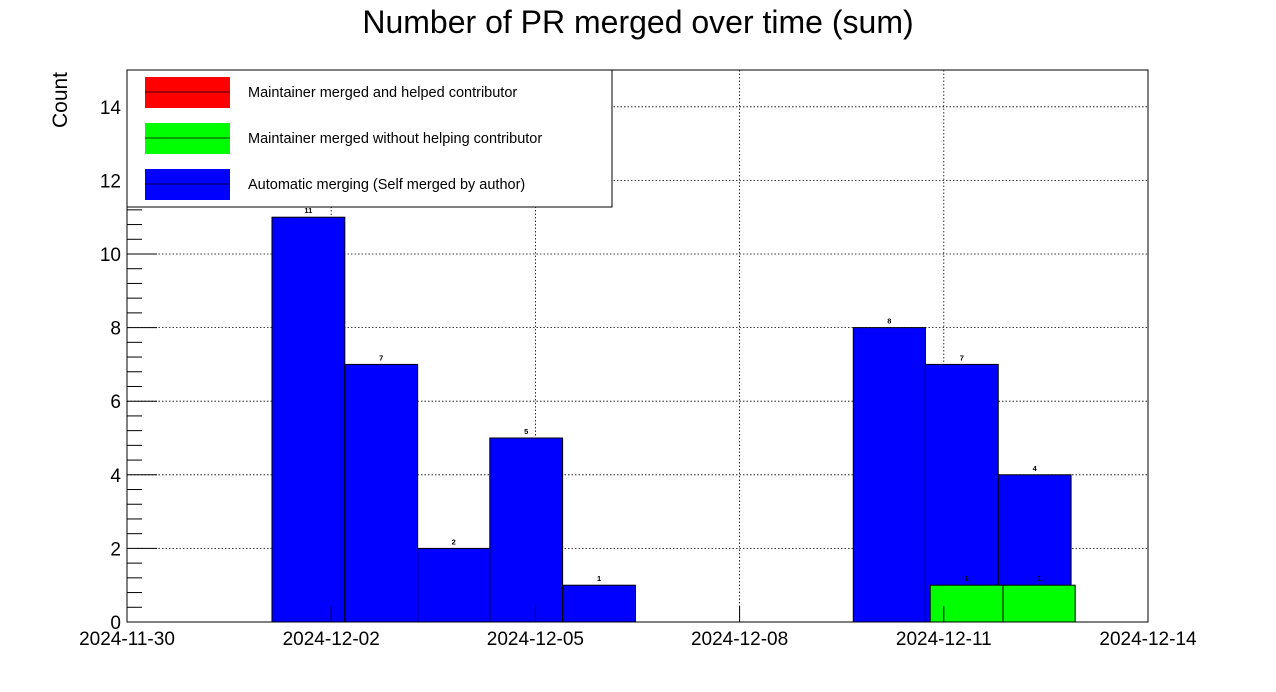  I want to click on bar-value-label: 11, so click(308, 210).